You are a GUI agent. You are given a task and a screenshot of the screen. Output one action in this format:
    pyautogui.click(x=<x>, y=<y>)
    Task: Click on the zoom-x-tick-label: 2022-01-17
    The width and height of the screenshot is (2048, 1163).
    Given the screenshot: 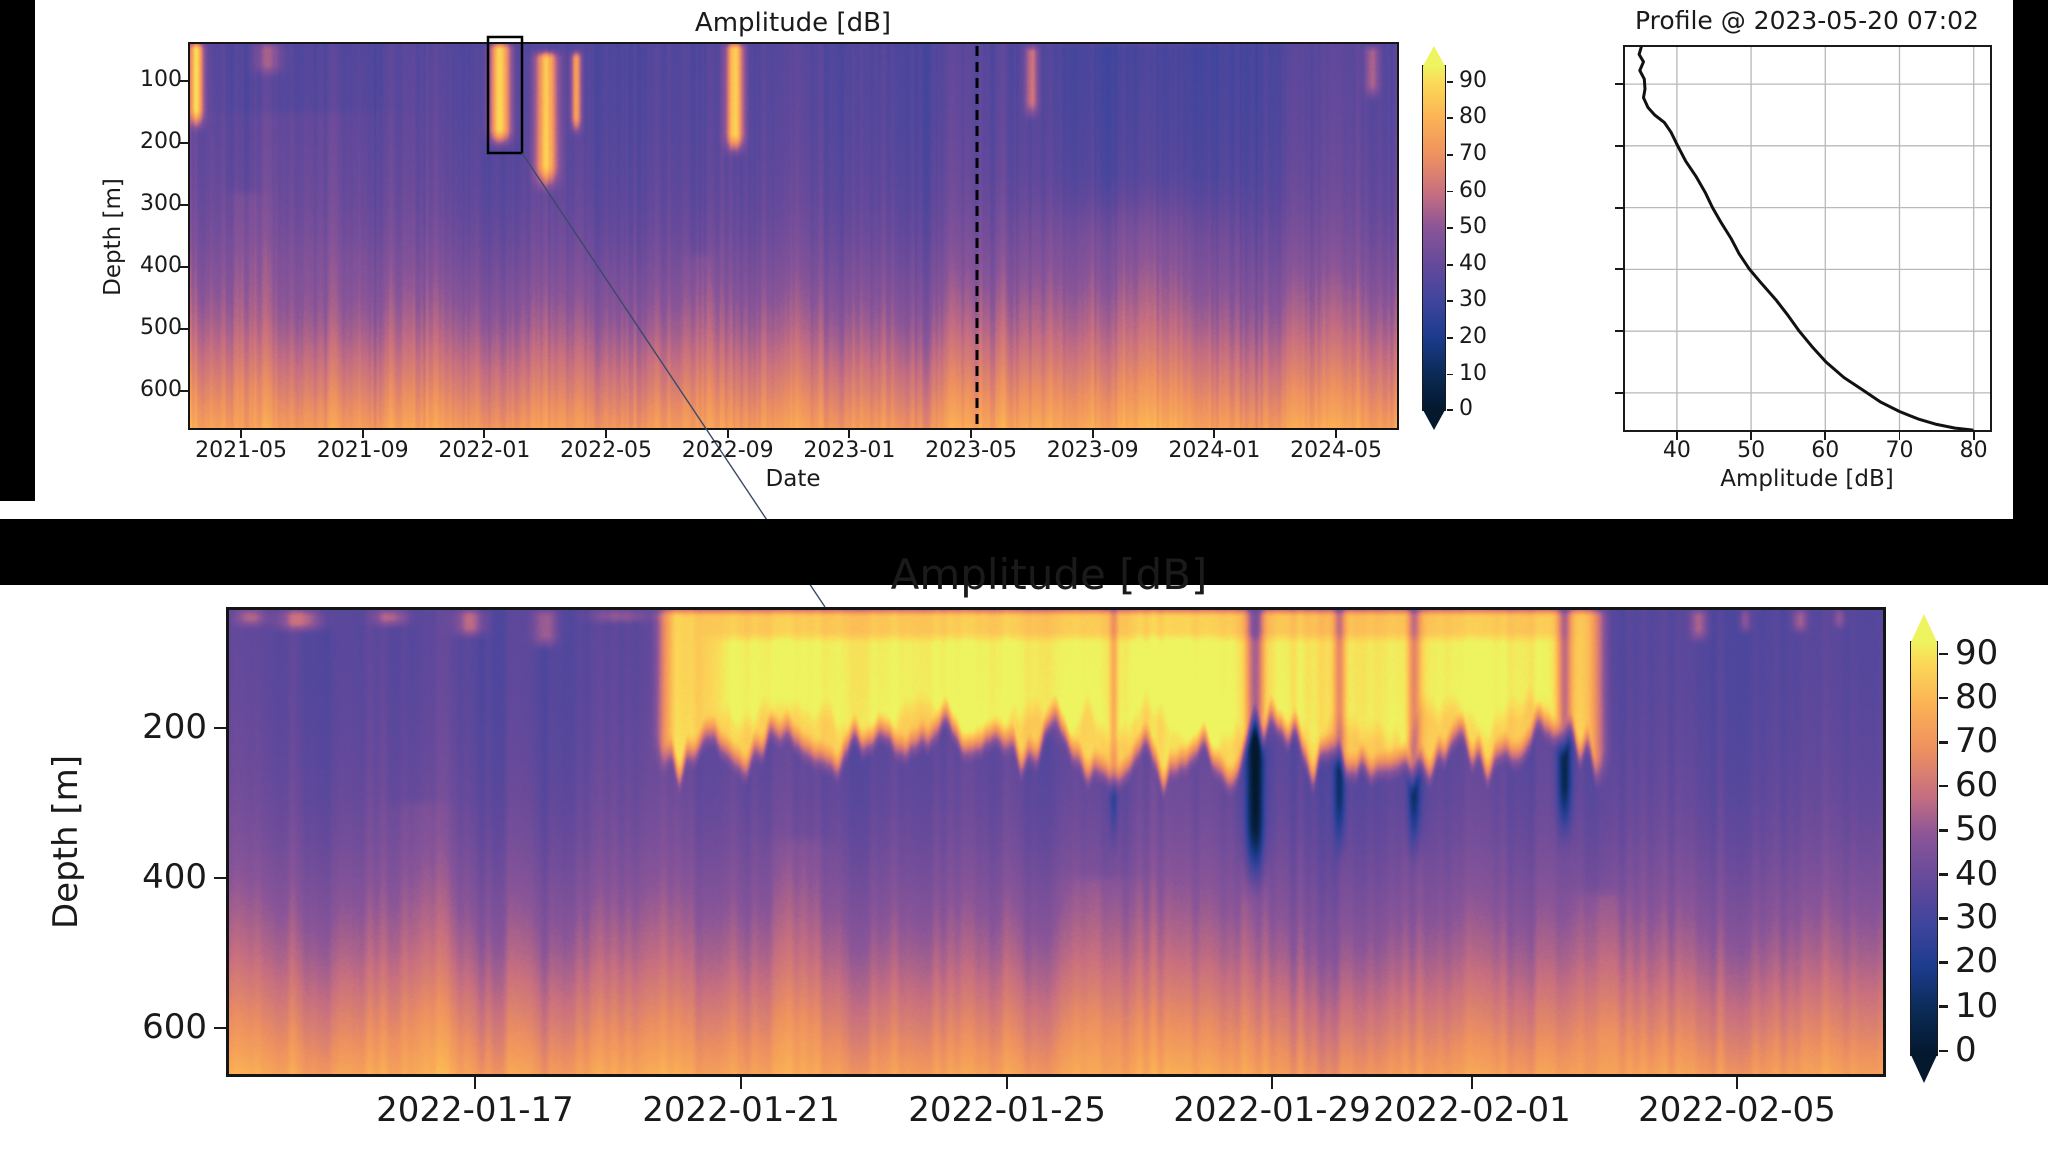 What is the action you would take?
    pyautogui.click(x=475, y=1110)
    